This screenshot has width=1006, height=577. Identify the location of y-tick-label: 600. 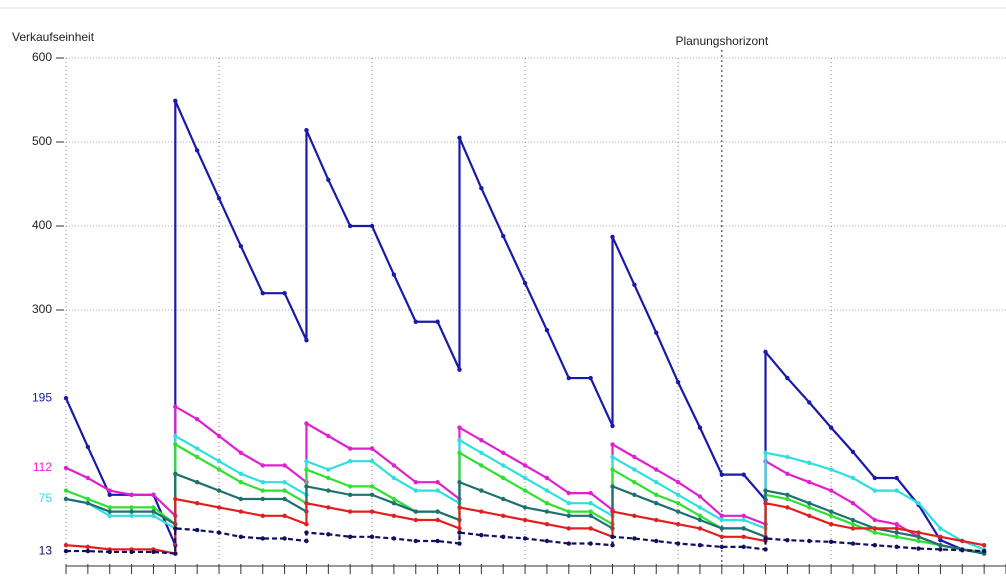
(42, 57).